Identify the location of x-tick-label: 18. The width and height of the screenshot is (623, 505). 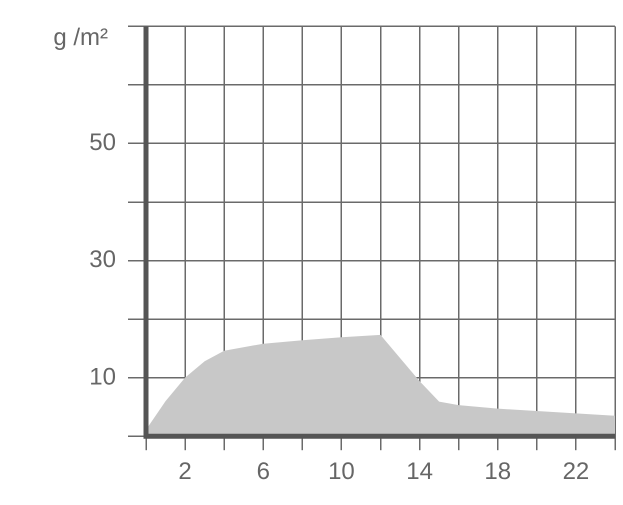
(498, 472).